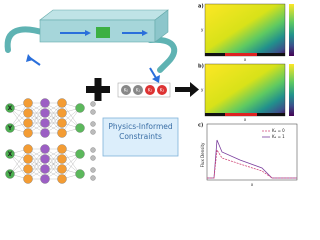 The image size is (320, 240). I want to click on constraints-wrap: Physics-Informed Constraints, so click(140, 131).